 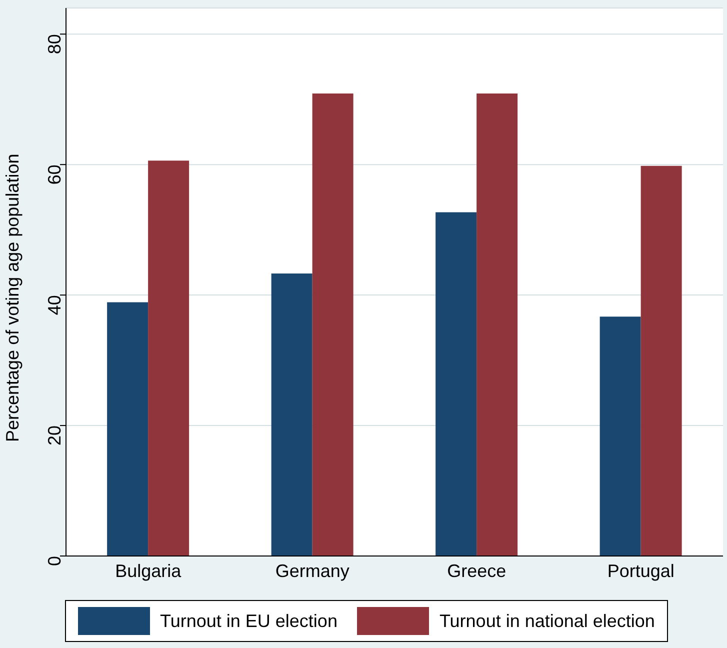 I want to click on y-tick-label: 80, so click(x=54, y=44).